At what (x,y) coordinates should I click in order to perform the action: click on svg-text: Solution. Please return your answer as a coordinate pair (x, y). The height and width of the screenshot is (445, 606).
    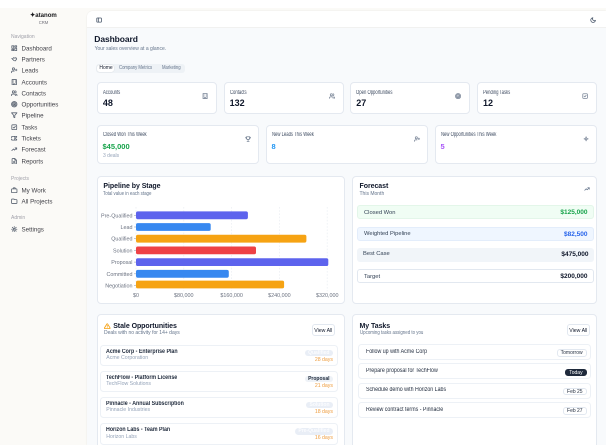
    Looking at the image, I should click on (122, 251).